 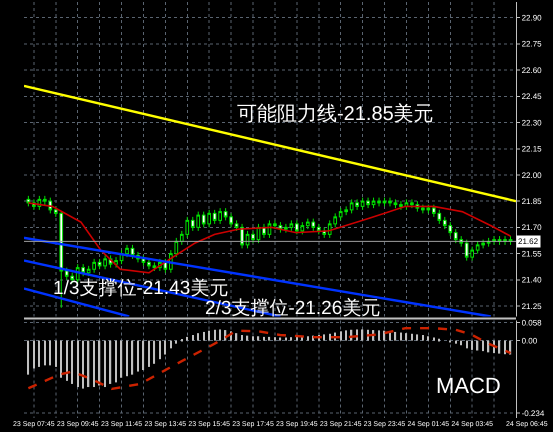 I want to click on y-tick-label: 21.85, so click(x=532, y=201).